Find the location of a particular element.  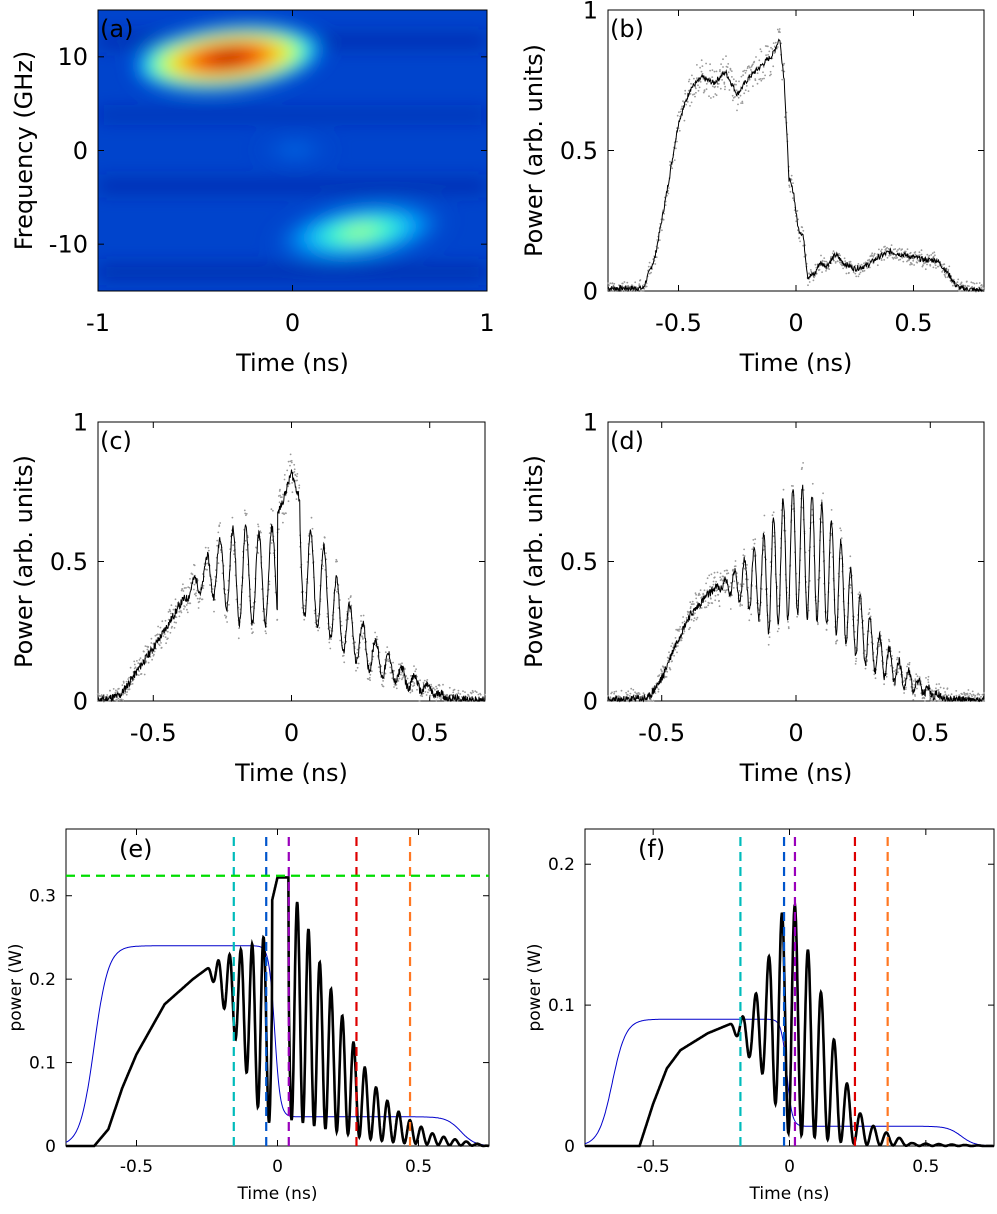

panel-label: (d) is located at coordinates (627, 441).